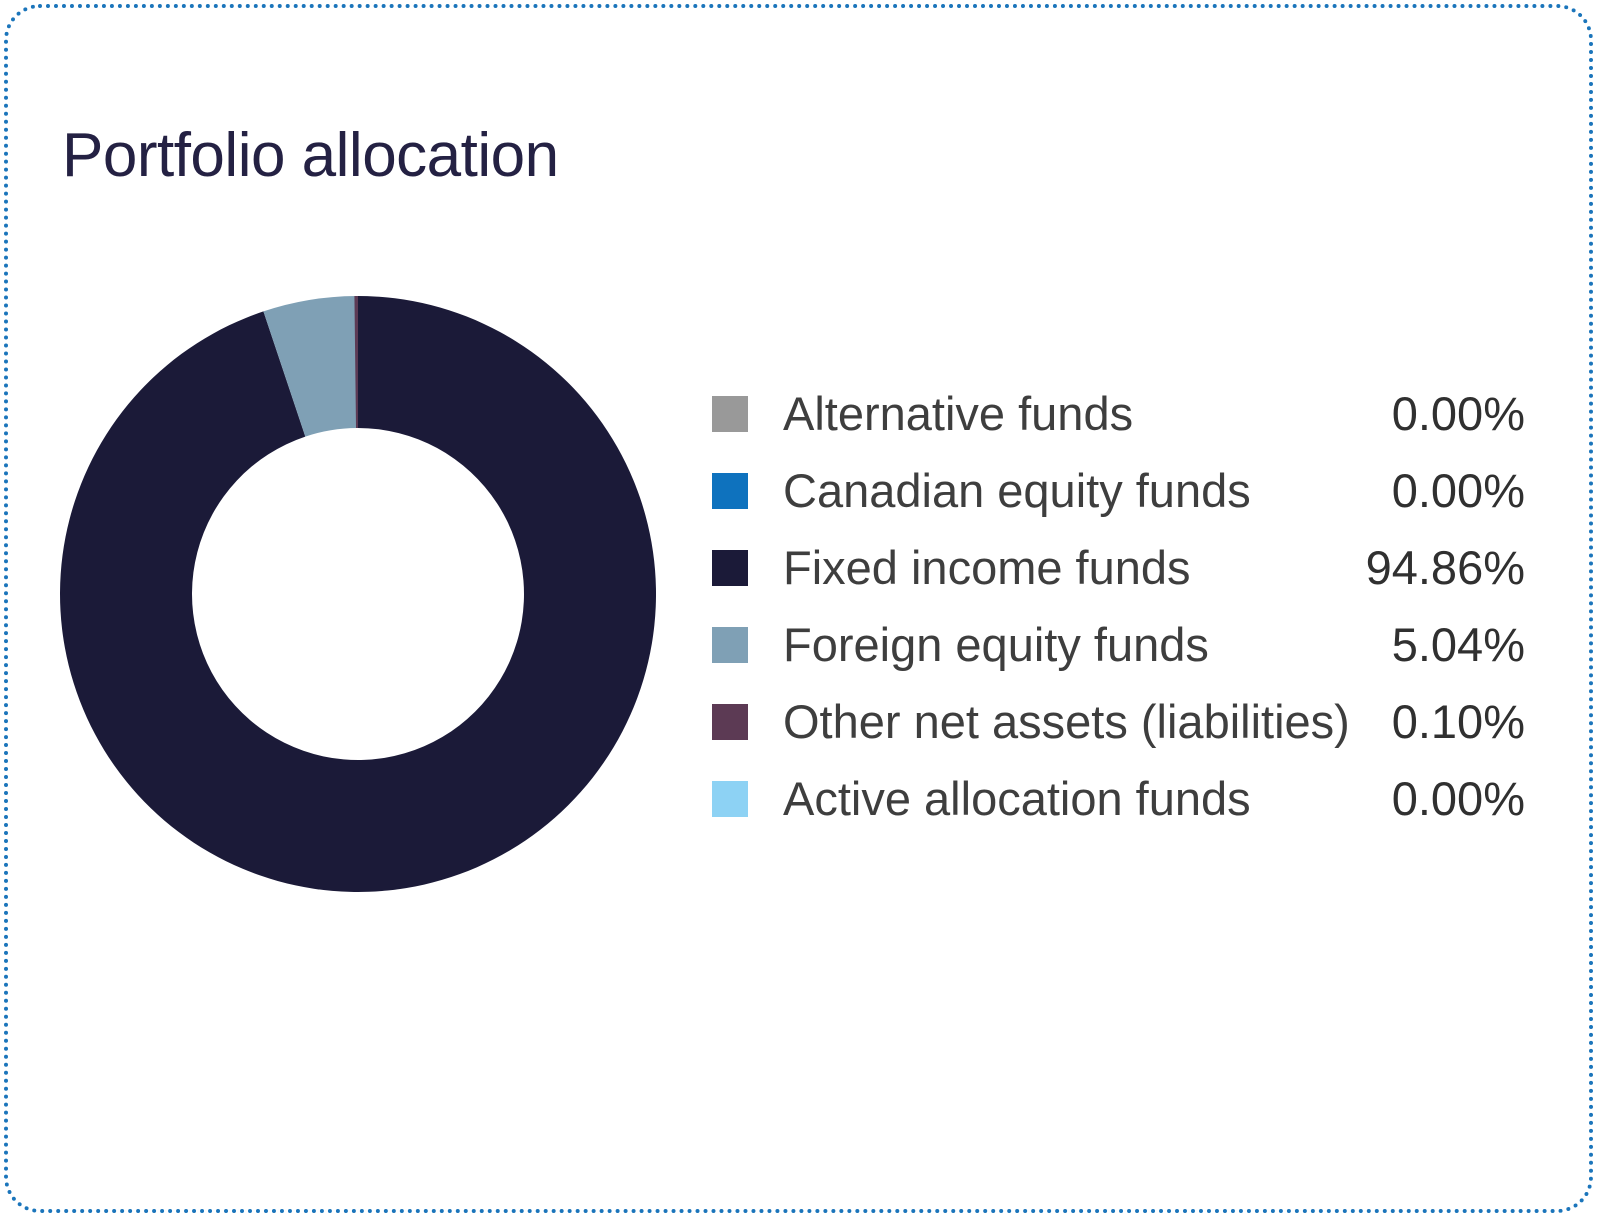 The image size is (1597, 1217). I want to click on legend-label: Active allocation funds, so click(1017, 798).